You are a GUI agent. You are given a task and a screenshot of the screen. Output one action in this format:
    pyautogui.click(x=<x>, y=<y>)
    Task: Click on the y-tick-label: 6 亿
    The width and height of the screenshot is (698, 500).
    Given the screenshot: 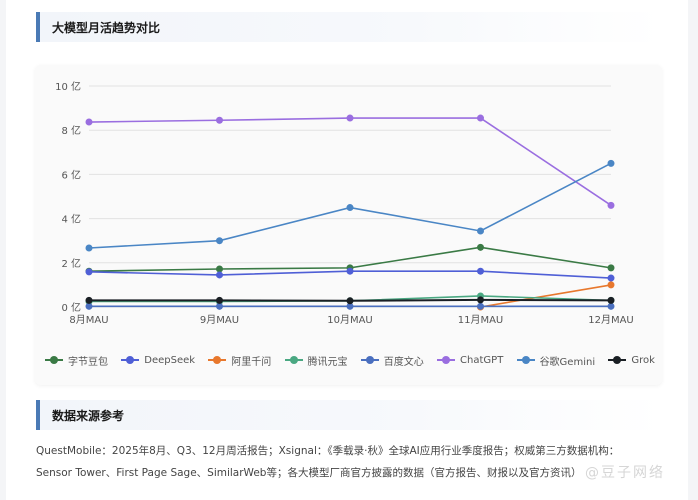 What is the action you would take?
    pyautogui.click(x=71, y=174)
    